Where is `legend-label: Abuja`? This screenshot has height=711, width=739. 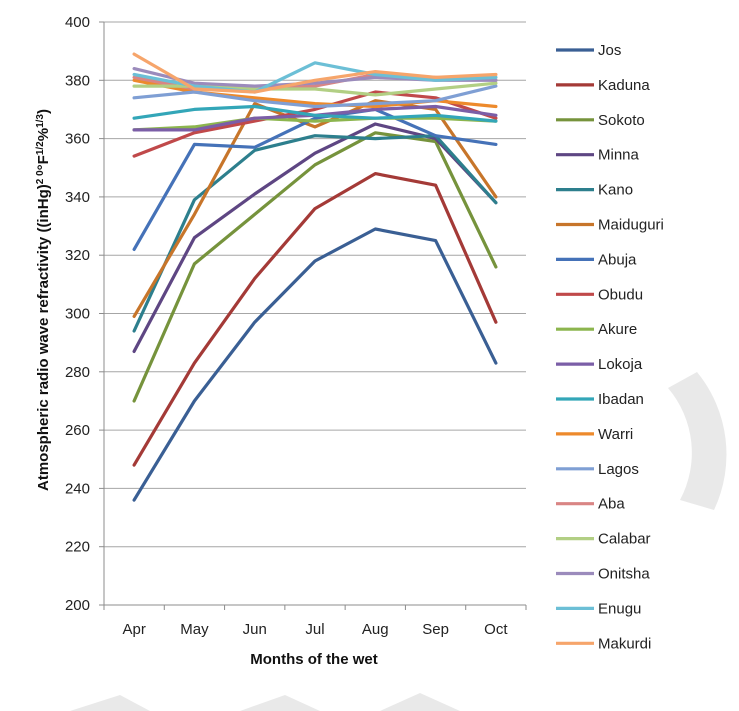 legend-label: Abuja is located at coordinates (617, 259).